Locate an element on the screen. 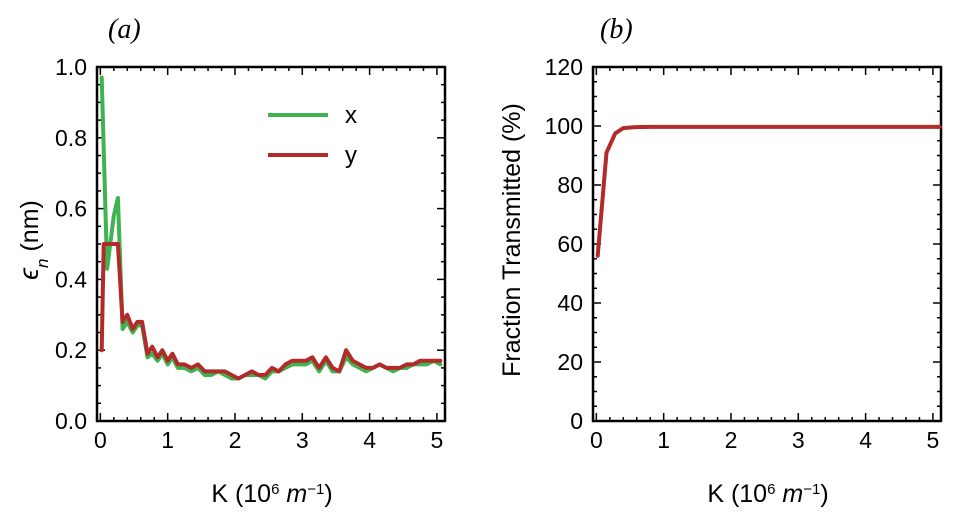  y-tick-label: 0.0 is located at coordinates (71, 421).